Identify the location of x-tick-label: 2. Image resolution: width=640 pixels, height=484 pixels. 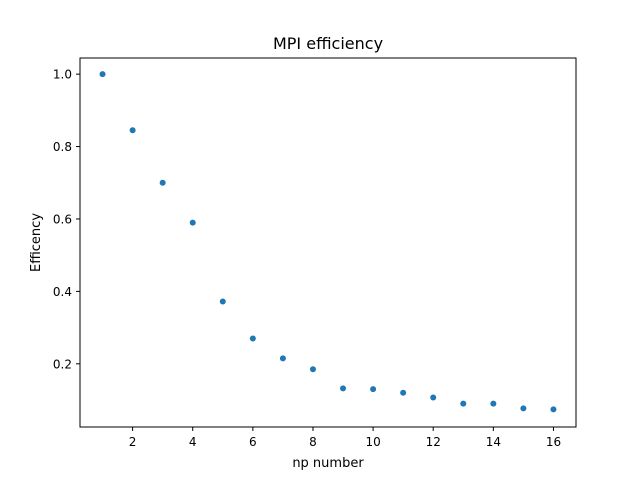
(133, 442).